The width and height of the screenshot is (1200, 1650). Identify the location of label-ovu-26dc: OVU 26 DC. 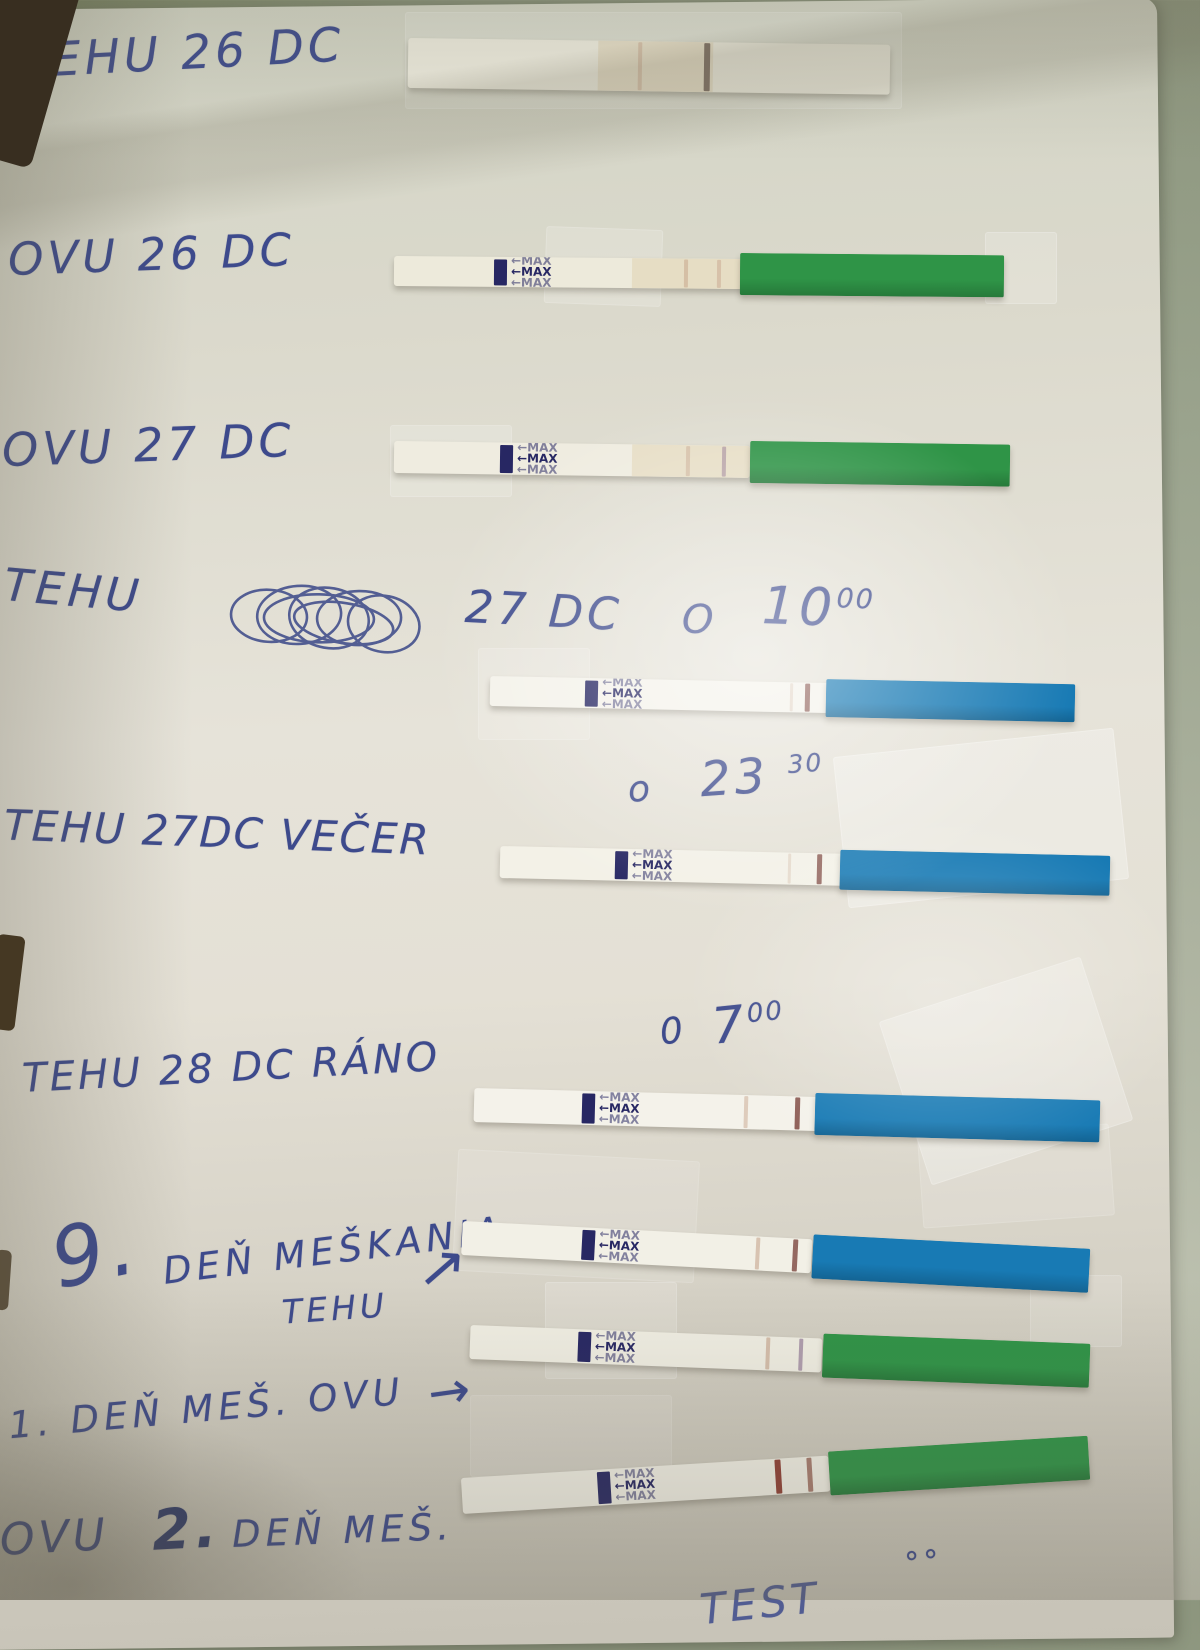
(151, 254).